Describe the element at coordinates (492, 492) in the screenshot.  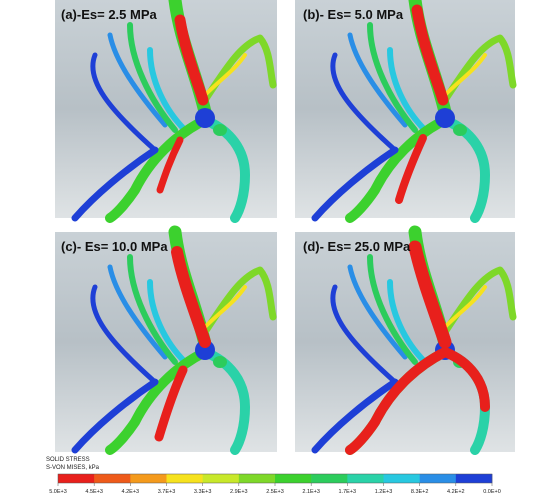
I see `colorbar-tick-label: 0.0E+0` at that location.